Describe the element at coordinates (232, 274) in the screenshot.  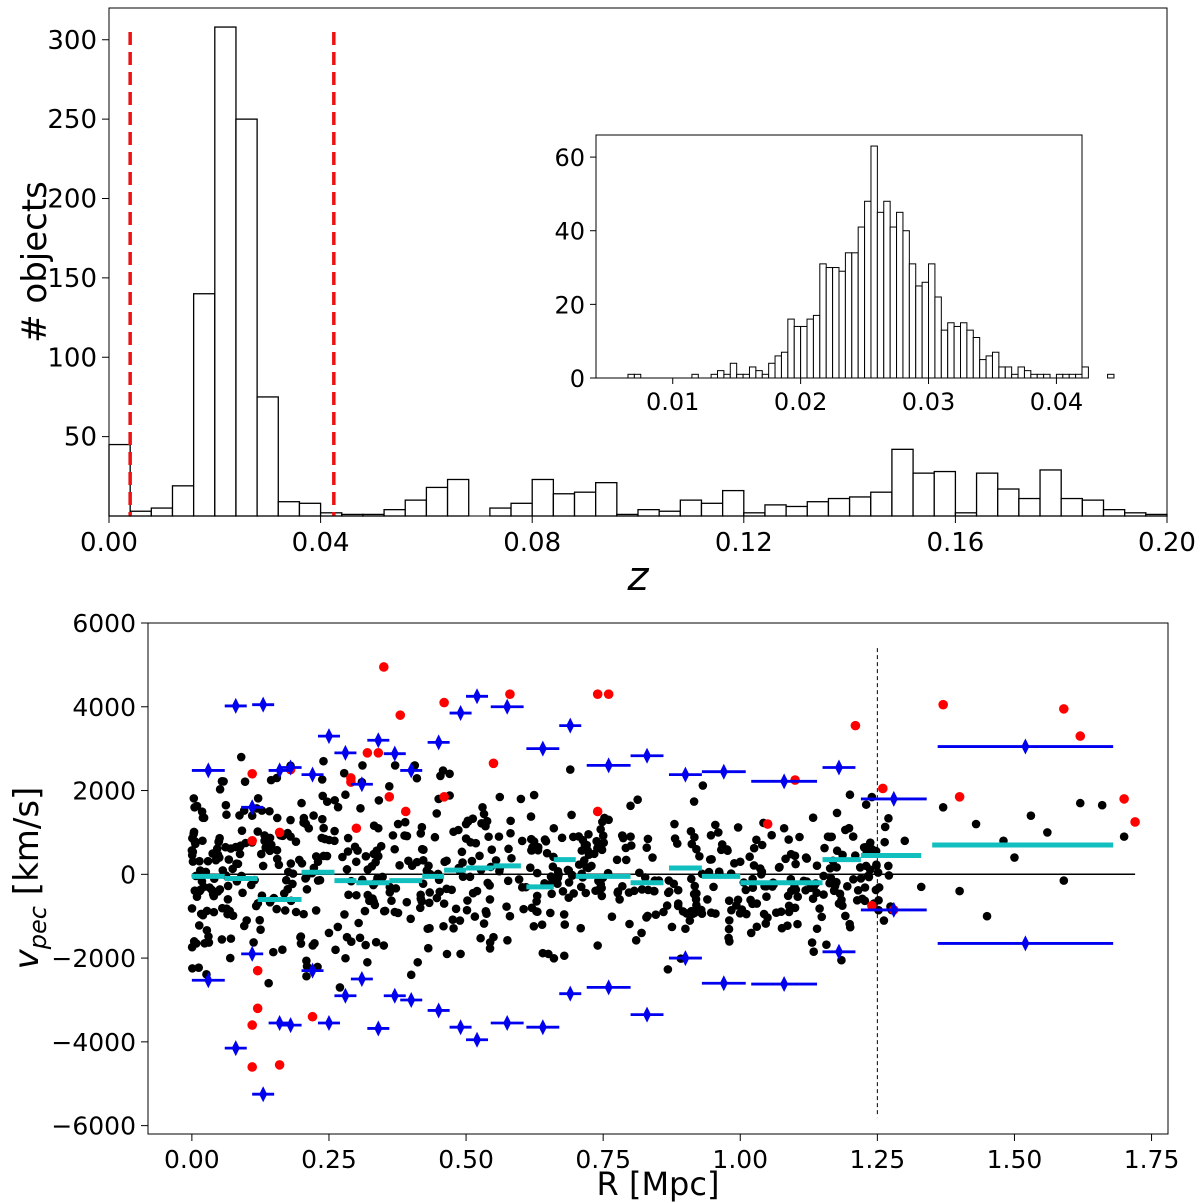
I see `top-redshift-cut-lines` at that location.